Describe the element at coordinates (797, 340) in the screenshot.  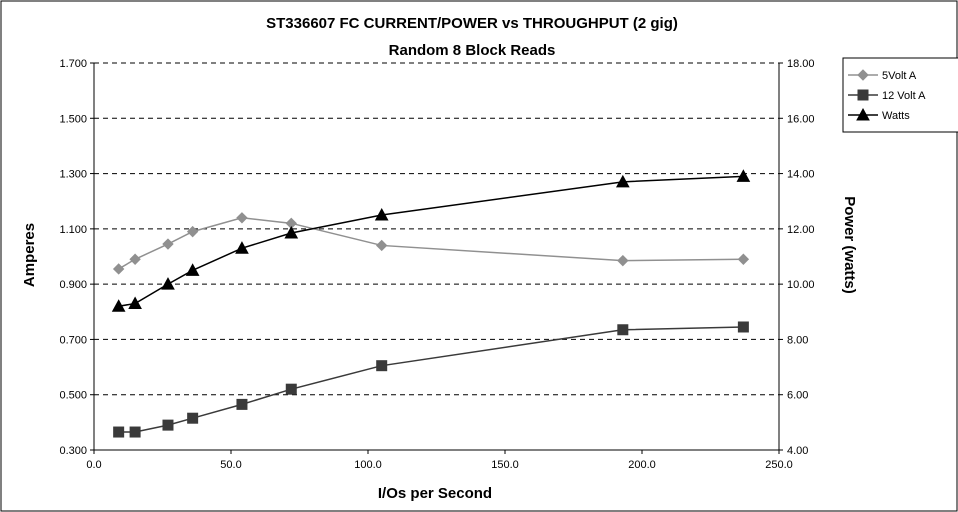
I see `y-right-tick-label: 8.00` at that location.